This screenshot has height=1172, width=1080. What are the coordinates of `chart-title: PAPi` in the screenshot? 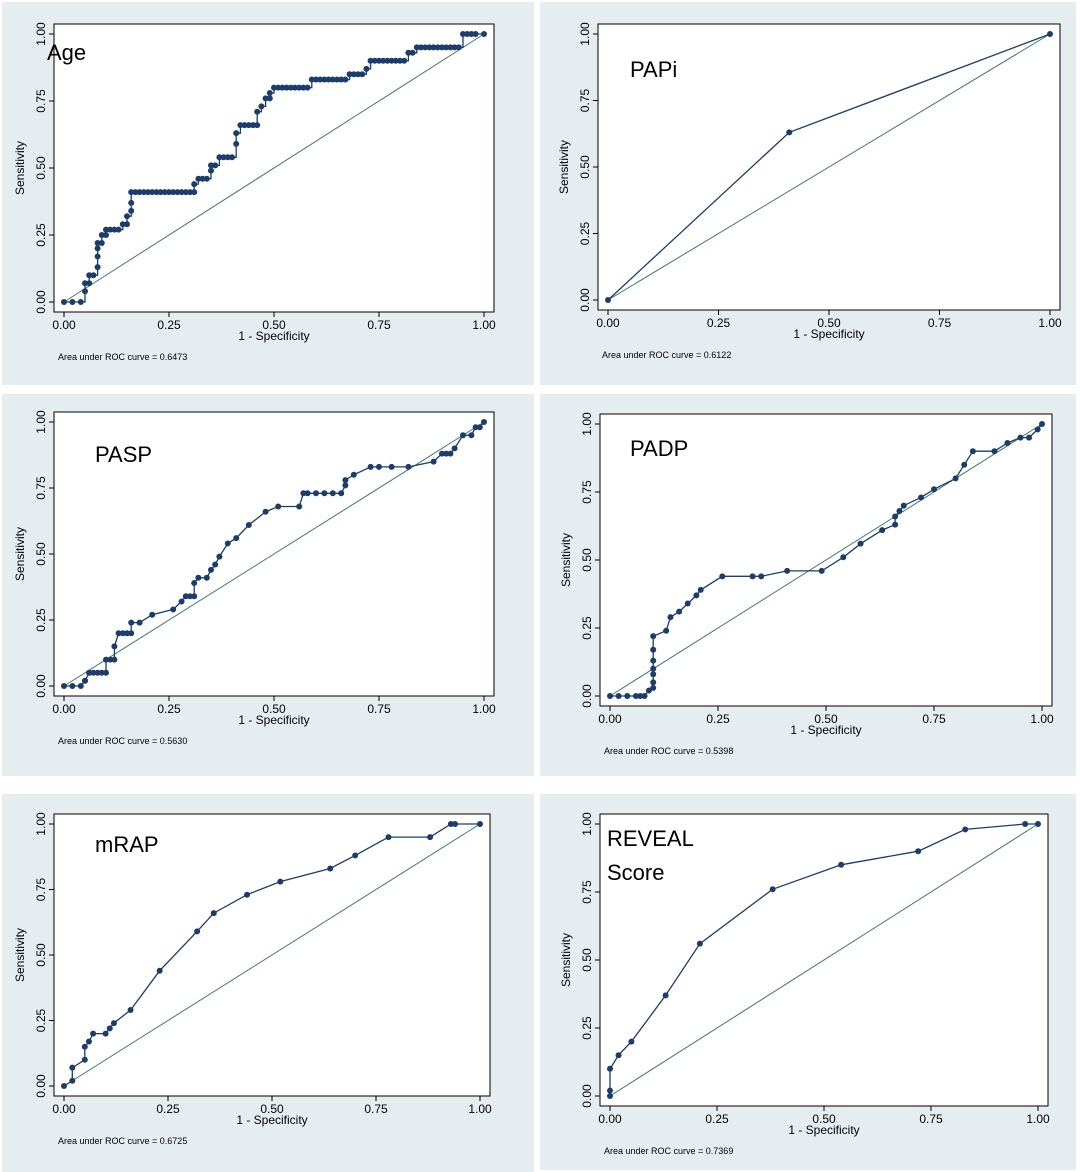 It's located at (653, 69).